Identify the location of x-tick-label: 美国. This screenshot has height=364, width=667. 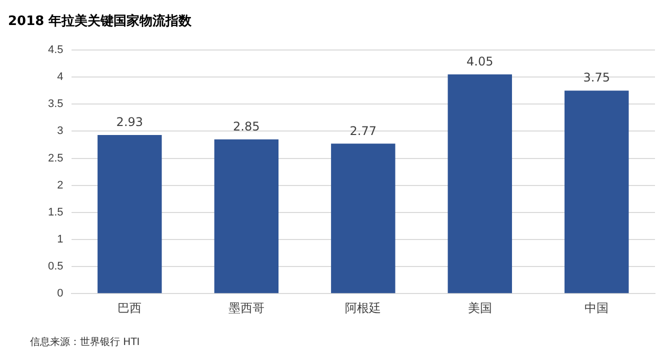
(480, 307).